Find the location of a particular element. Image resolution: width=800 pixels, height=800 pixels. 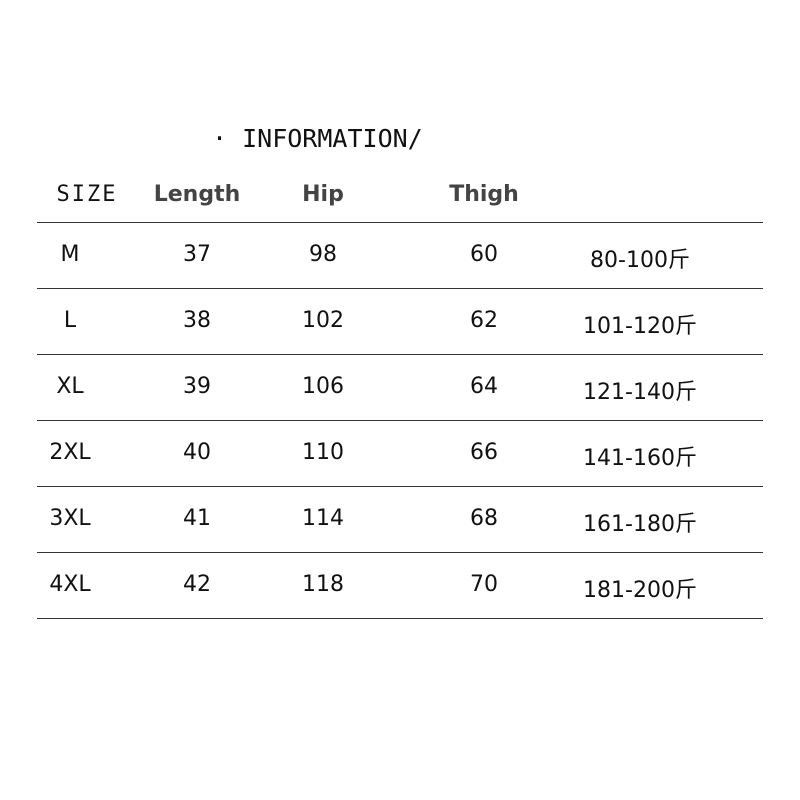

cell-weight: 181-200斤 is located at coordinates (640, 590).